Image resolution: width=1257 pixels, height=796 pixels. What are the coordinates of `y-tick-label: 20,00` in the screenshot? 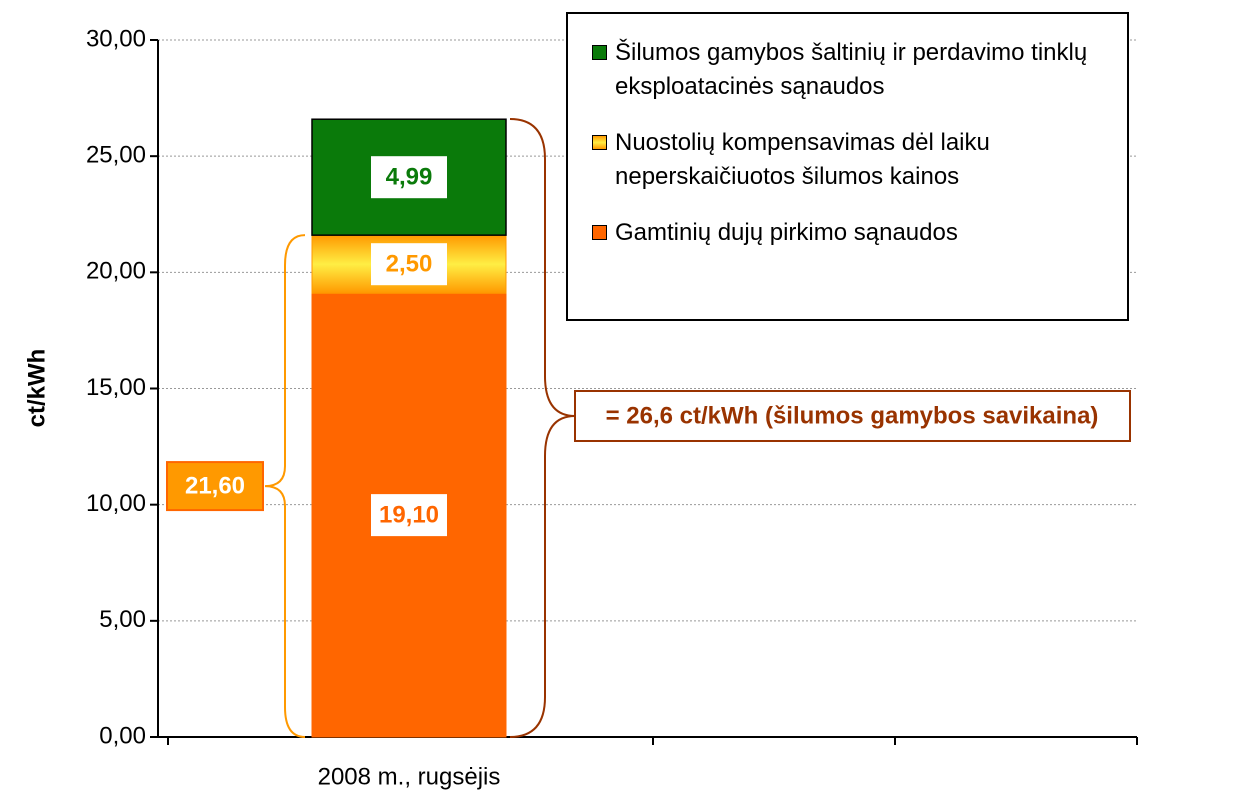 It's located at (116, 271).